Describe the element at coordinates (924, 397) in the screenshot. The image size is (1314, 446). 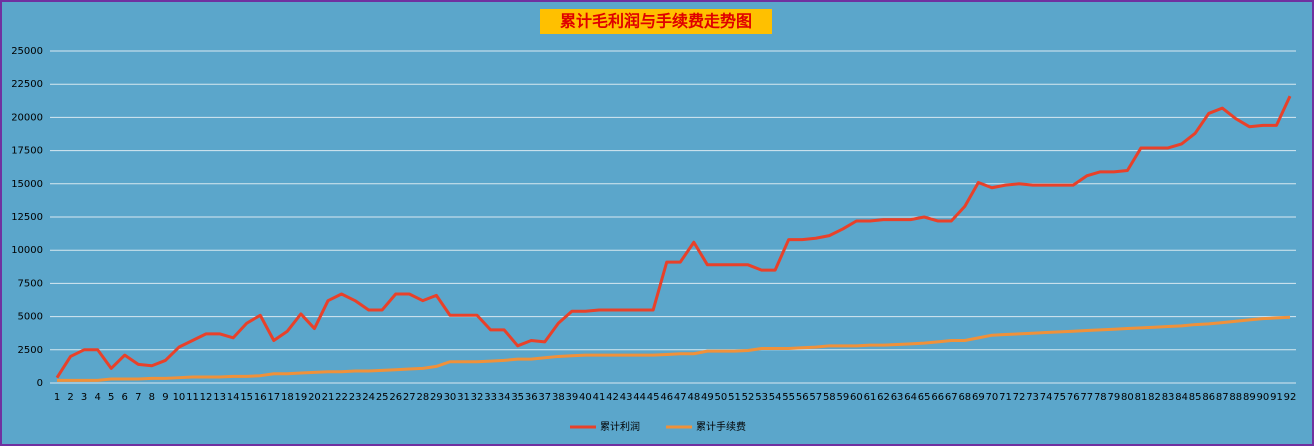
I see `x-tick-label: 65` at that location.